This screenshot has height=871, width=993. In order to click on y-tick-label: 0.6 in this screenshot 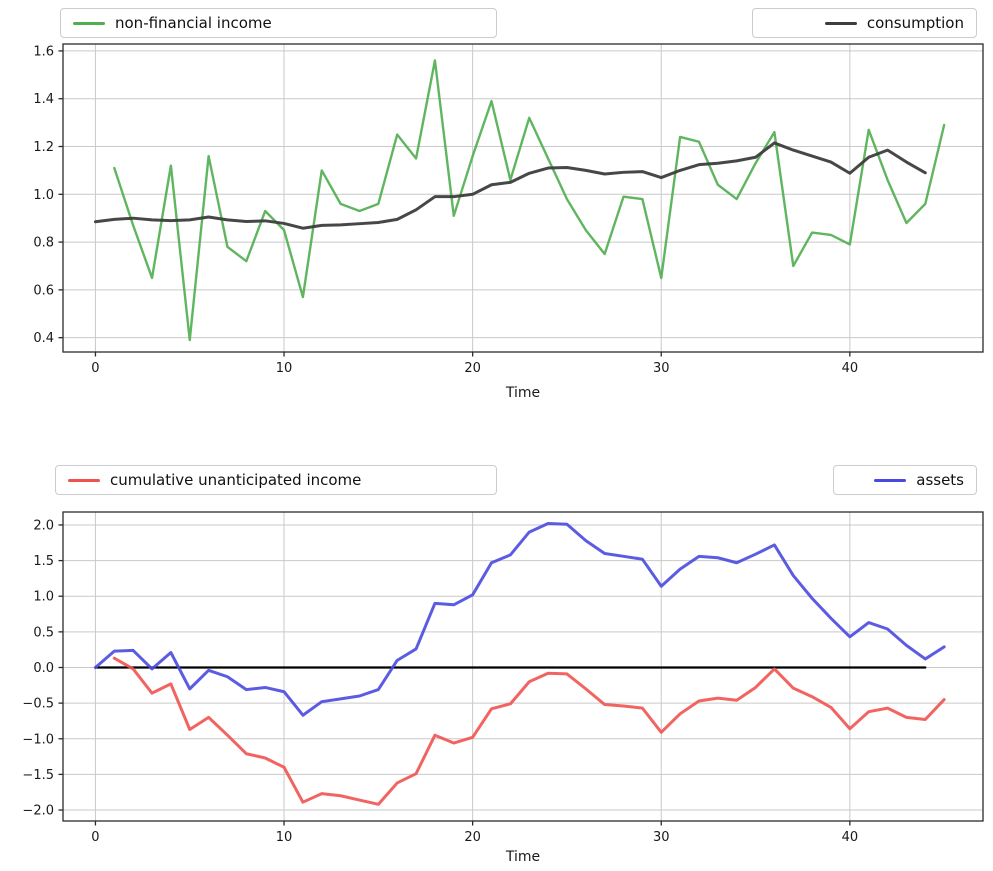, I will do `click(43, 290)`.